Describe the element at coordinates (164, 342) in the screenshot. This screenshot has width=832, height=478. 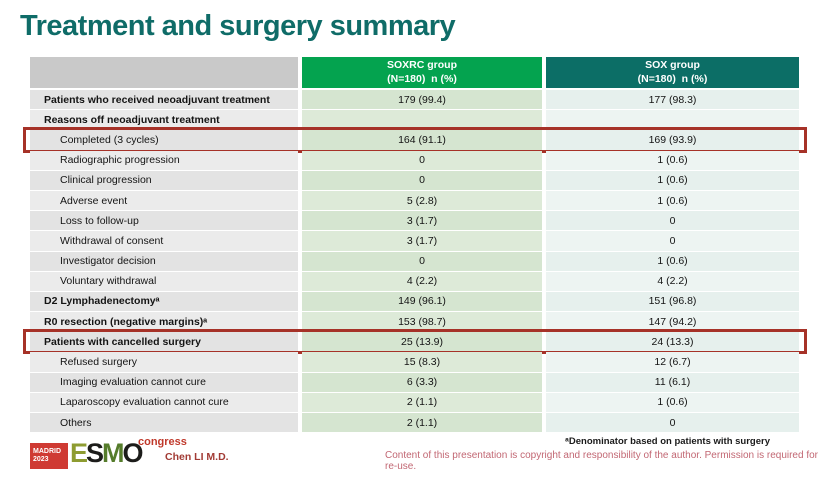
I see `row-label: Patients with cancelled surgery` at that location.